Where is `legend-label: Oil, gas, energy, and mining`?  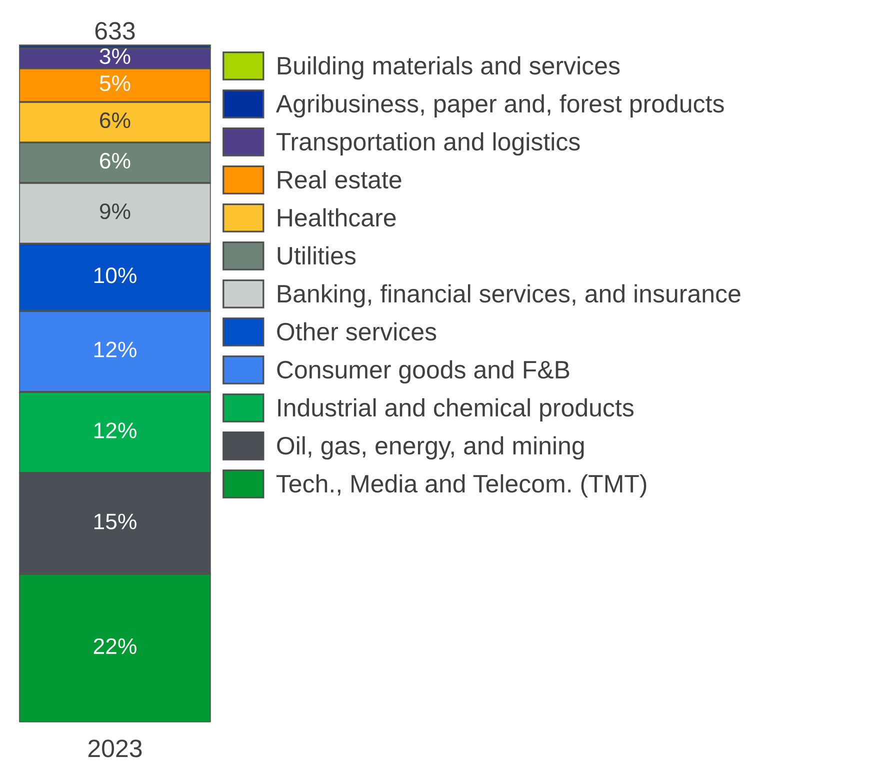
legend-label: Oil, gas, energy, and mining is located at coordinates (430, 448).